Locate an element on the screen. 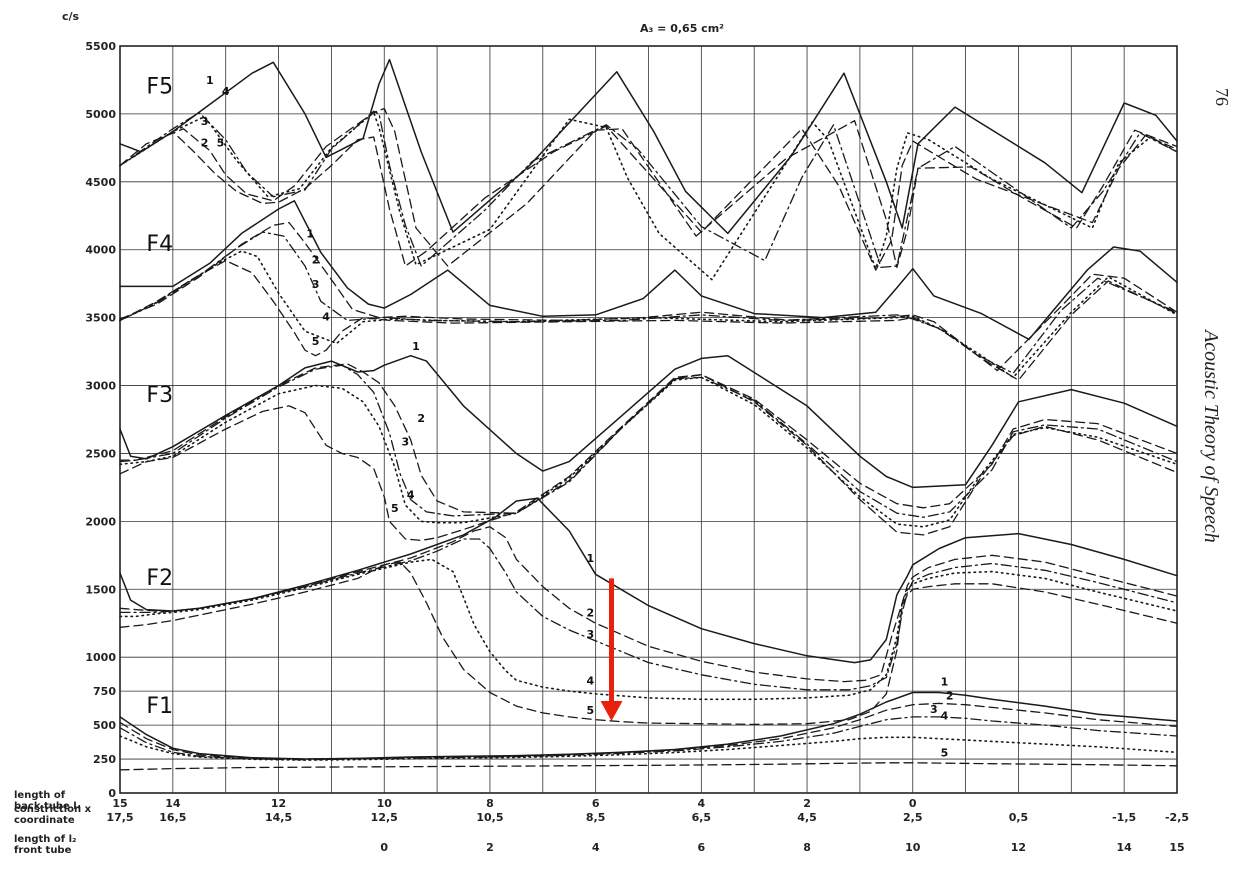 The image size is (1243, 872). y-tick-label: 3500 is located at coordinates (100, 318).